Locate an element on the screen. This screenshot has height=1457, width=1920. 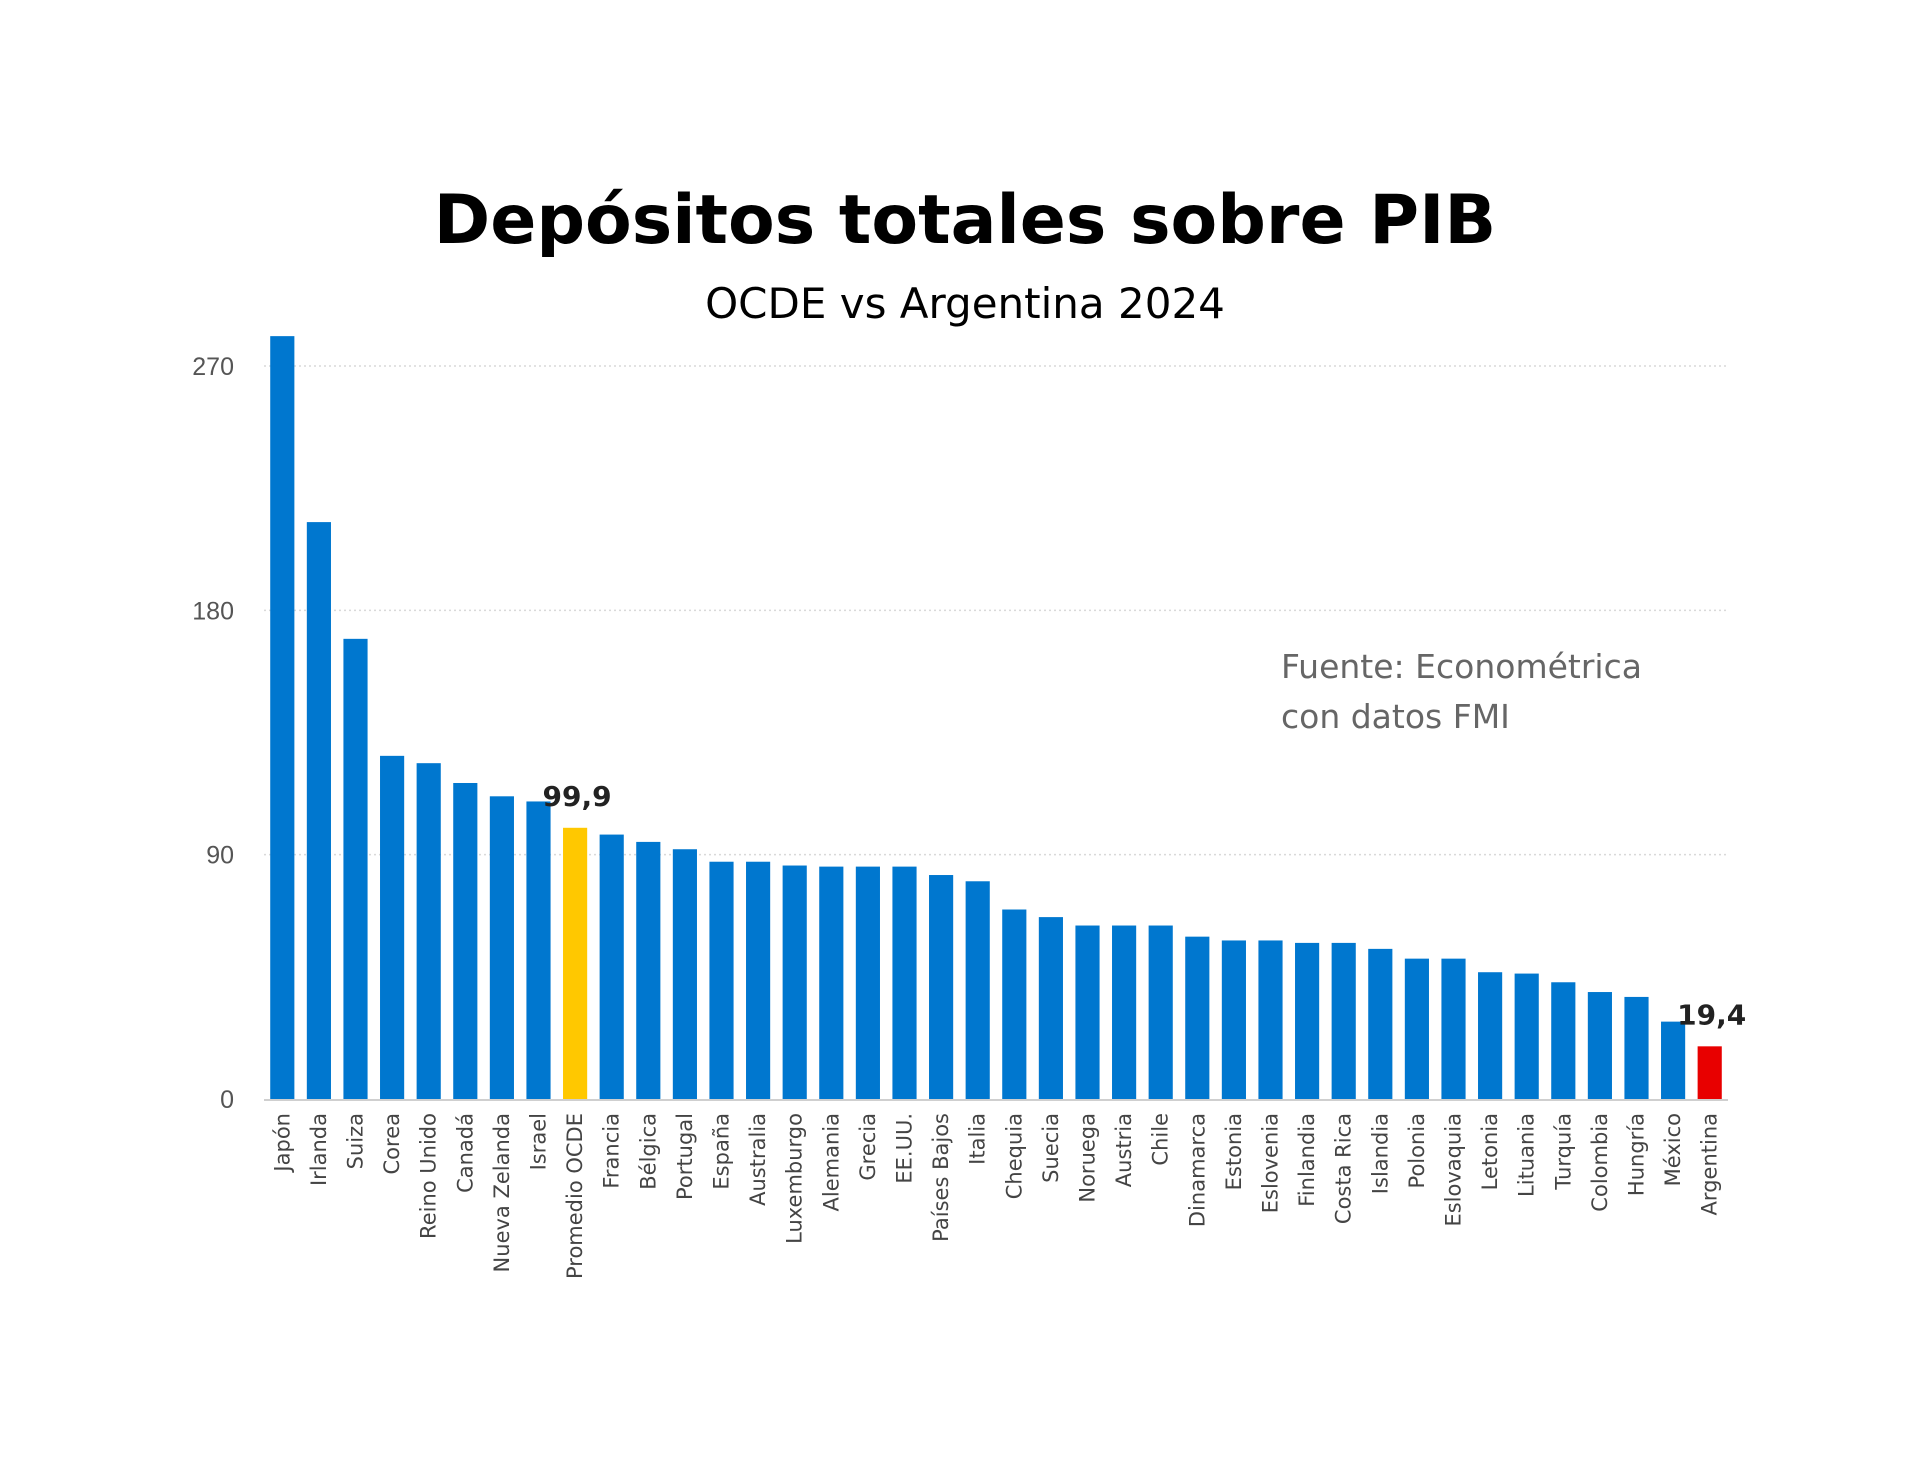
data-labels: 99,9 19,4 is located at coordinates (1145, 906).